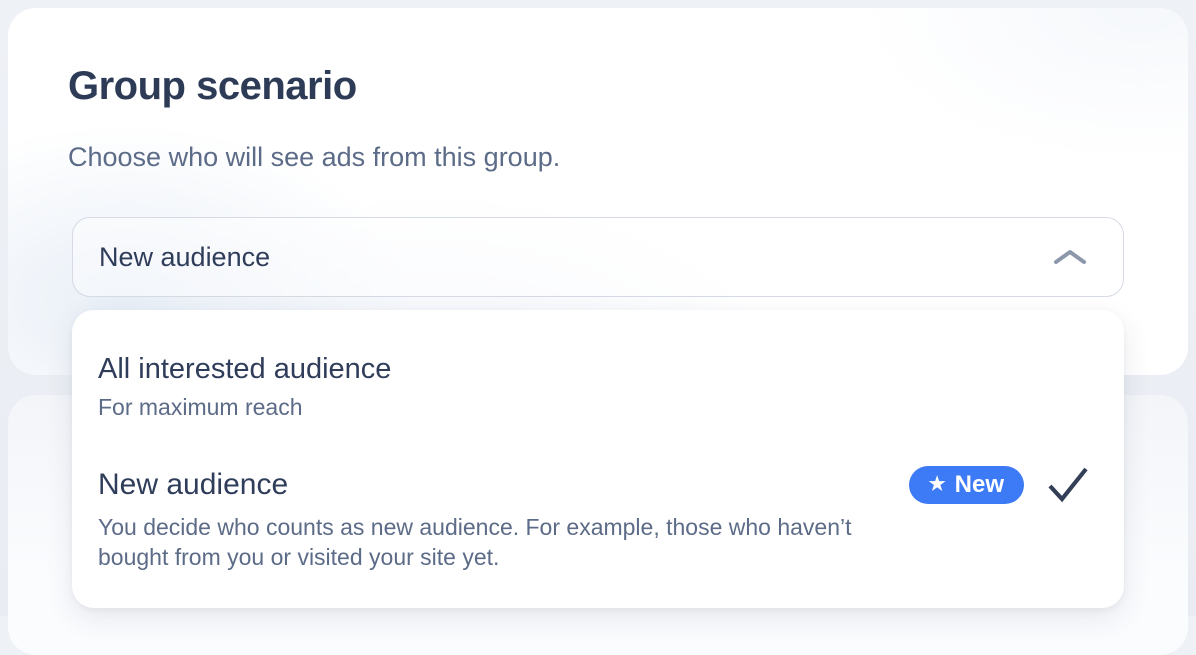 This screenshot has width=1196, height=655. Describe the element at coordinates (1068, 485) in the screenshot. I see `check-icon` at that location.